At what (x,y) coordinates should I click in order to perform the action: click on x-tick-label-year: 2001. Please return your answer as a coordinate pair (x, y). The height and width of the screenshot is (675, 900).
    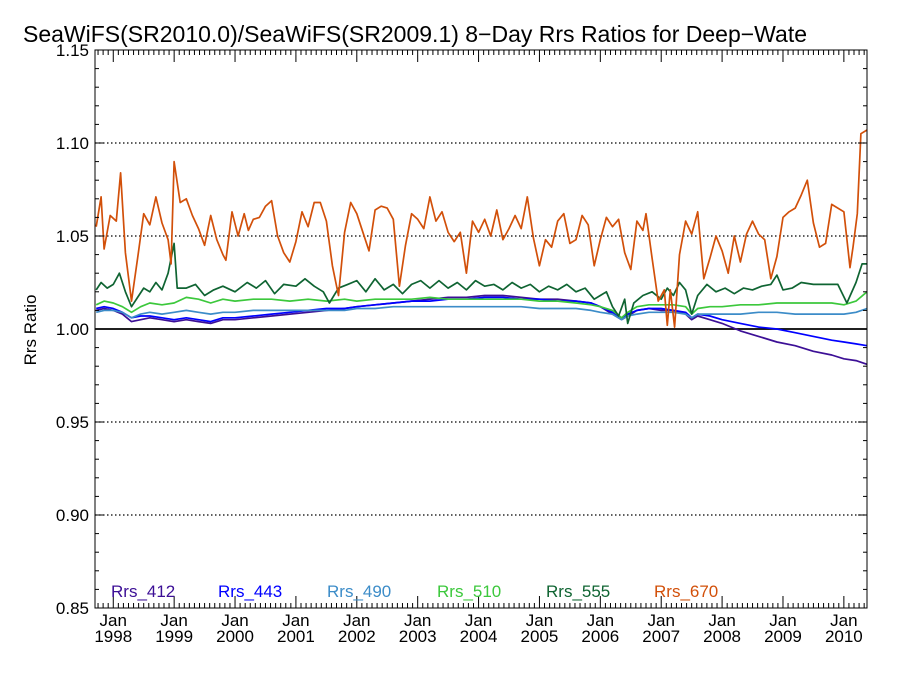
    Looking at the image, I should click on (296, 636).